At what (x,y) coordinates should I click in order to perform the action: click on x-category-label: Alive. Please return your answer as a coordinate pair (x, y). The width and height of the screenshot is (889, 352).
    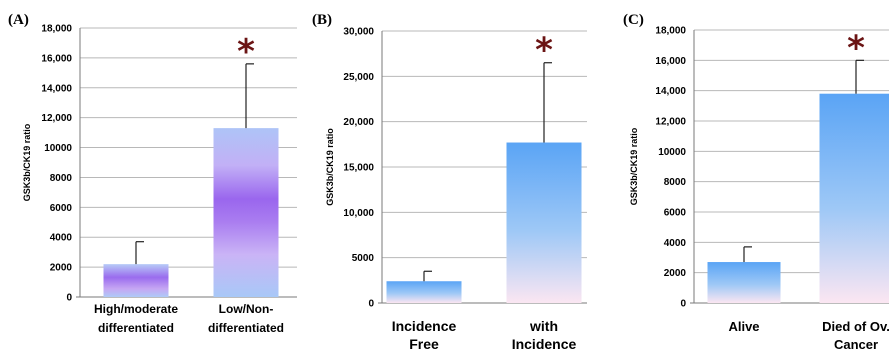
    Looking at the image, I should click on (743, 326).